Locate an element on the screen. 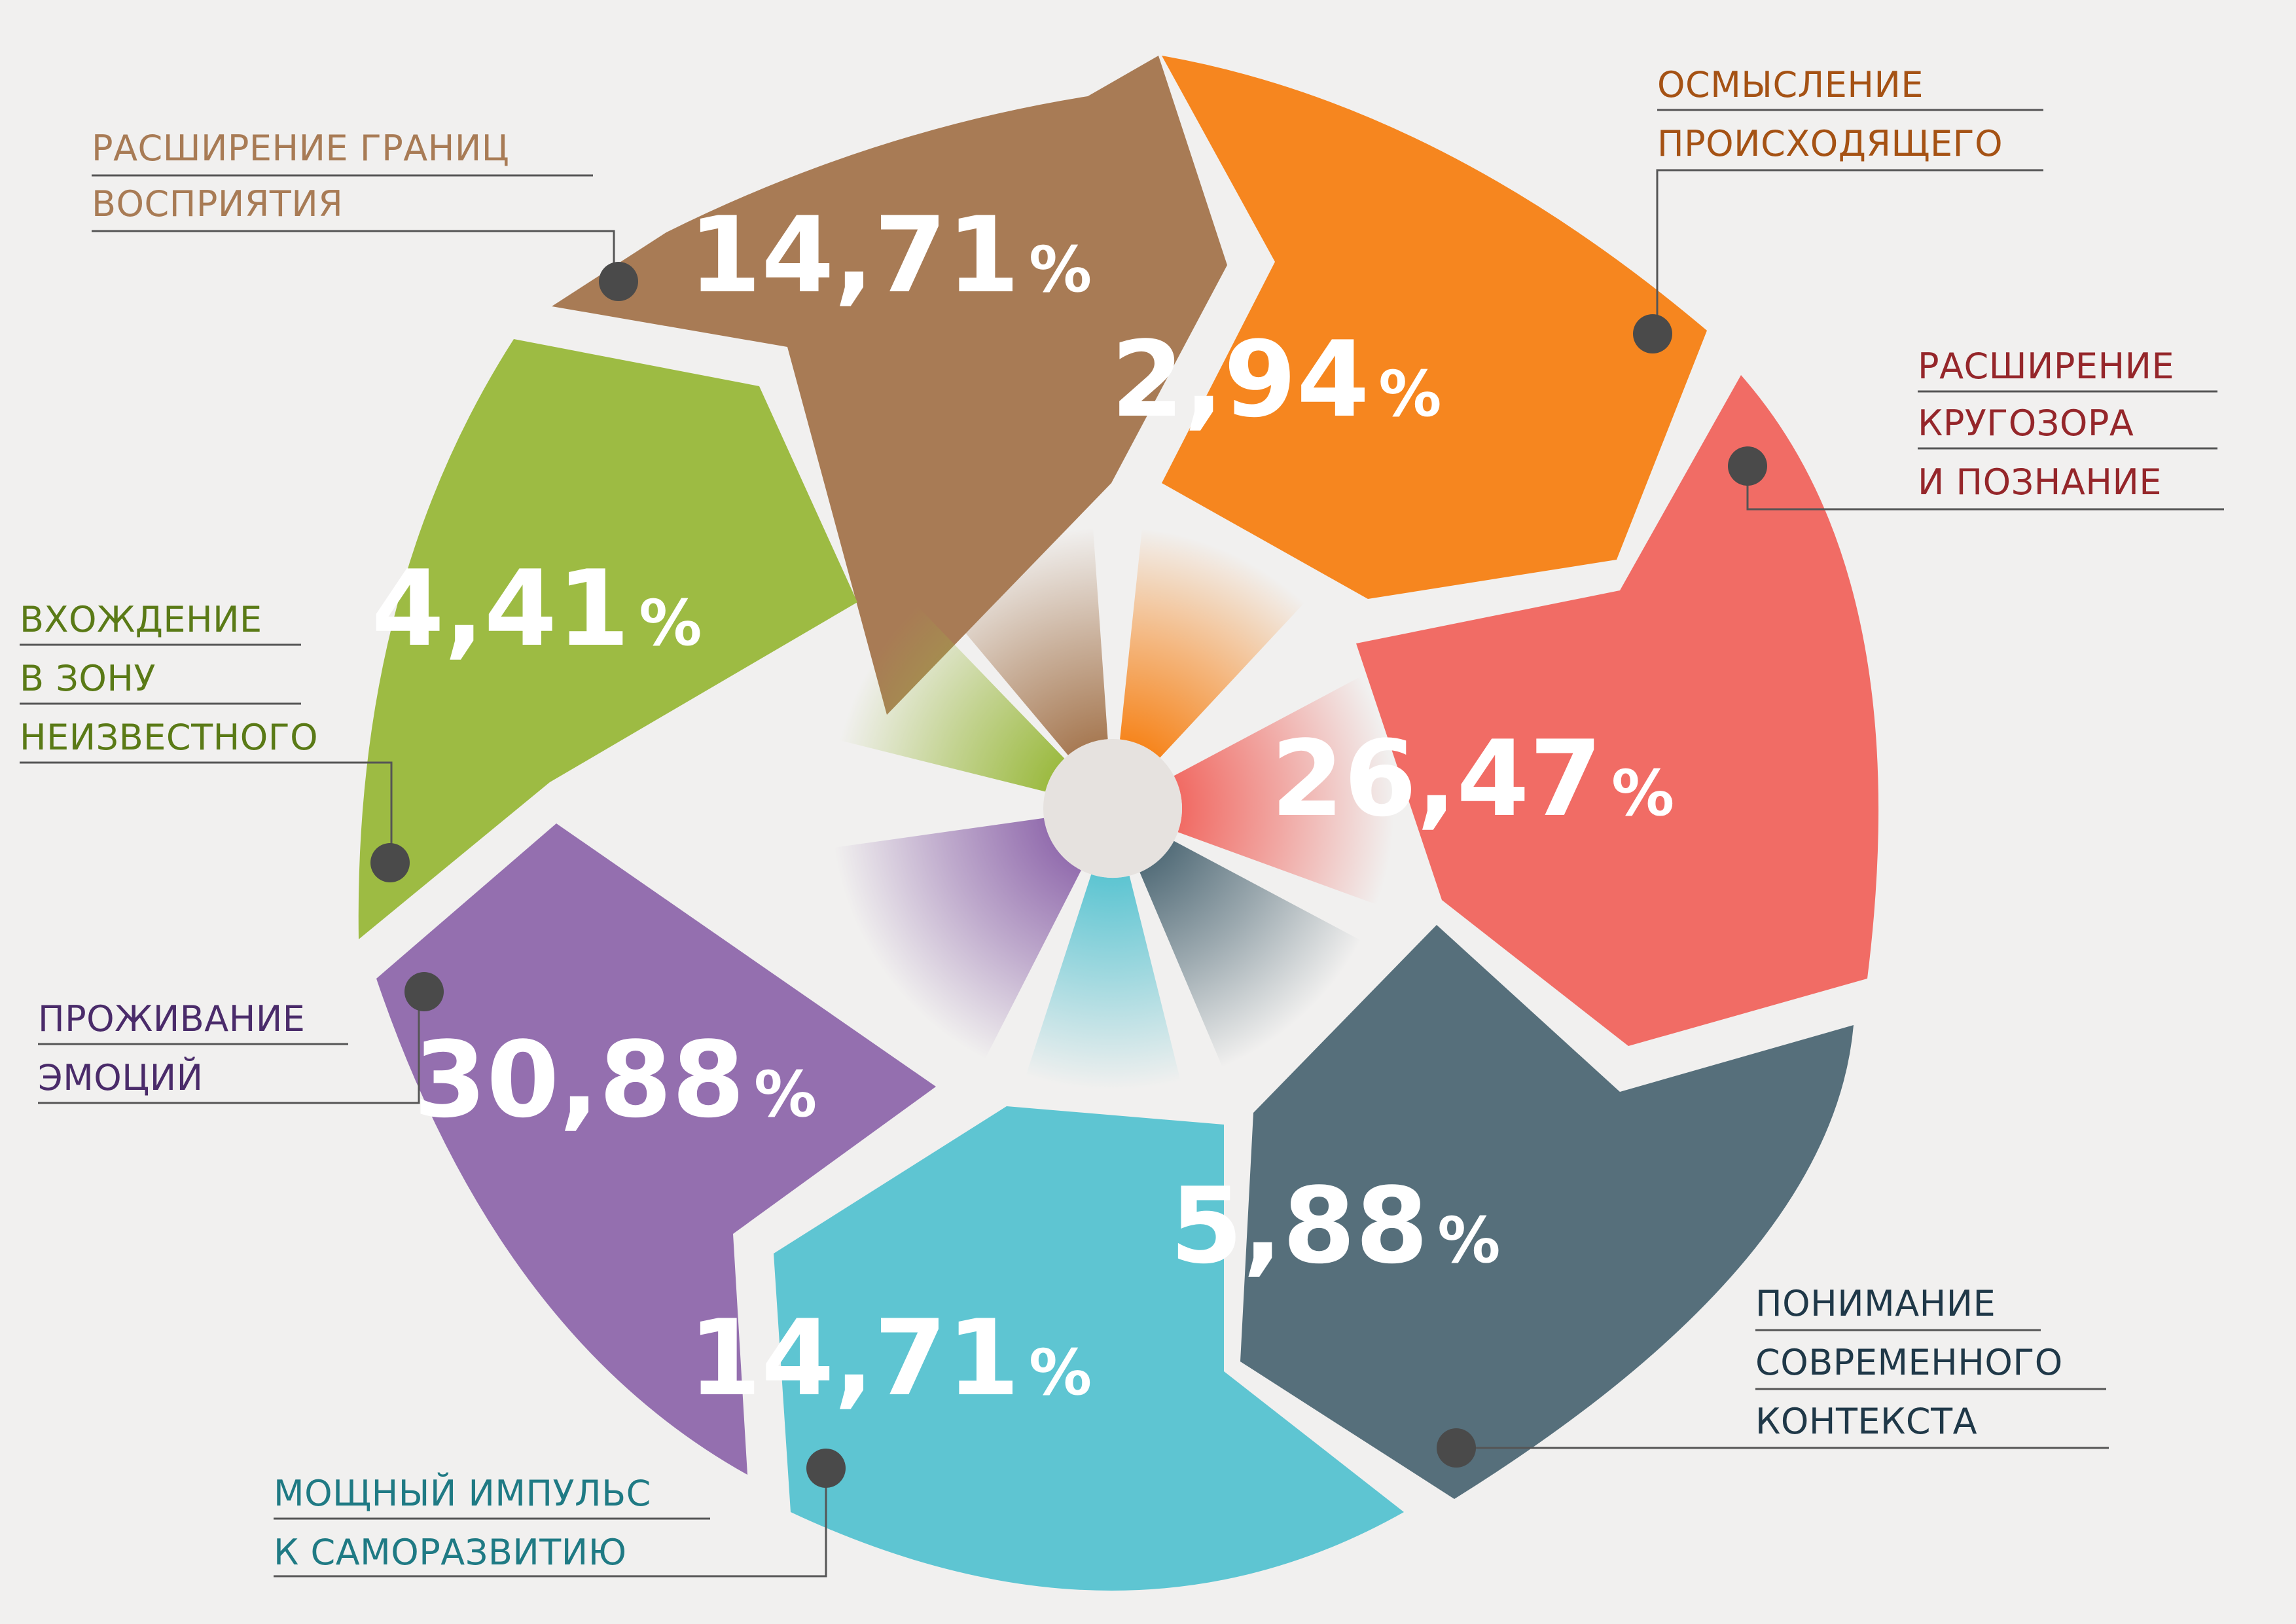 Image resolution: width=2296 pixels, height=1624 pixels. inner-wedge-top is located at coordinates (1019, 641).